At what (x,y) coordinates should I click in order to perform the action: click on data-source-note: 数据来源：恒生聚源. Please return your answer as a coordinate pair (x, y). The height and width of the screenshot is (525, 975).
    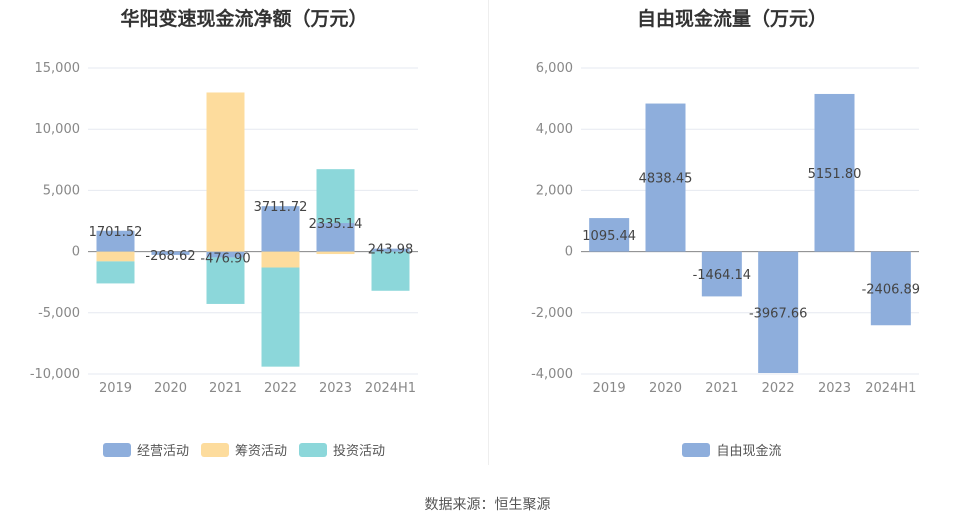
    Looking at the image, I should click on (487, 505).